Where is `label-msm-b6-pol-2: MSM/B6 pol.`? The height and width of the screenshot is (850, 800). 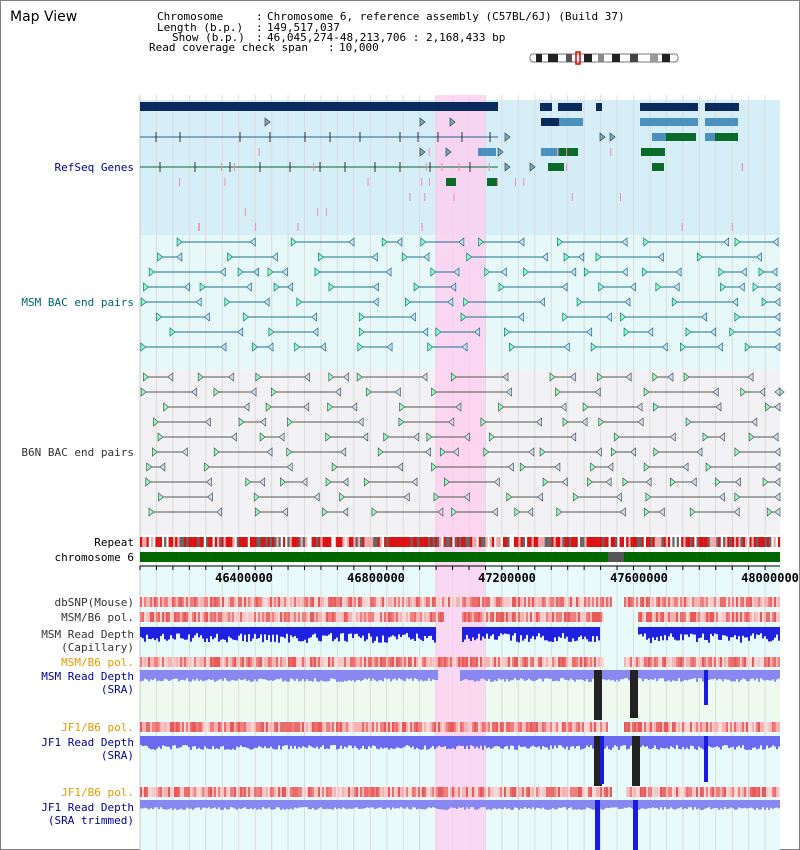
label-msm-b6-pol-2: MSM/B6 pol. is located at coordinates (97, 662).